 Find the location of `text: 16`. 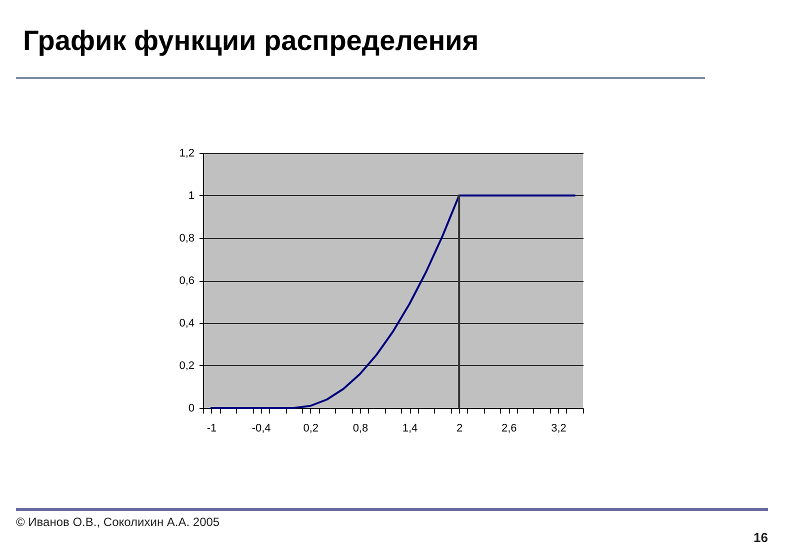

text: 16 is located at coordinates (761, 537).